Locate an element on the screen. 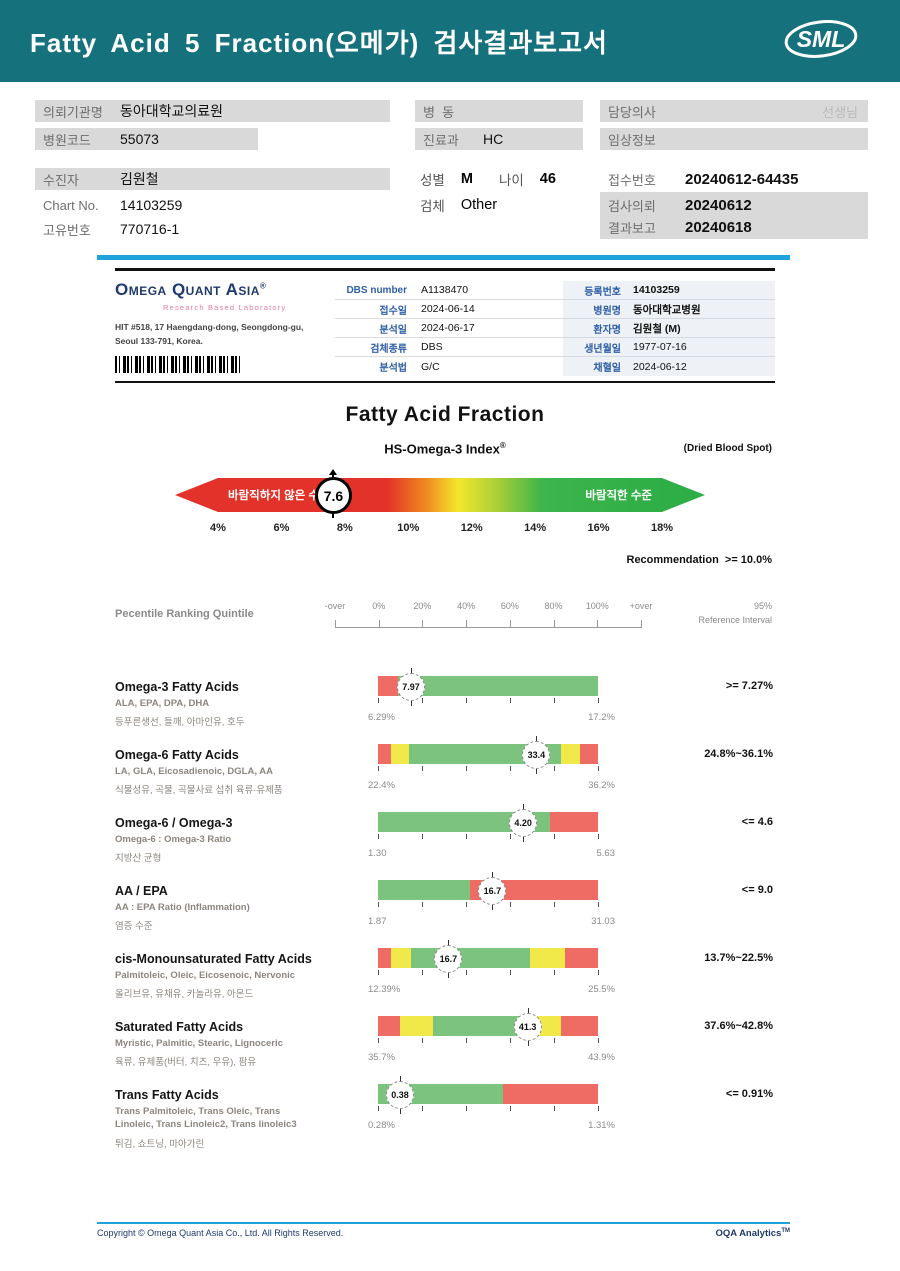 This screenshot has height=1271, width=900. lab-name-regmark: ® is located at coordinates (263, 286).